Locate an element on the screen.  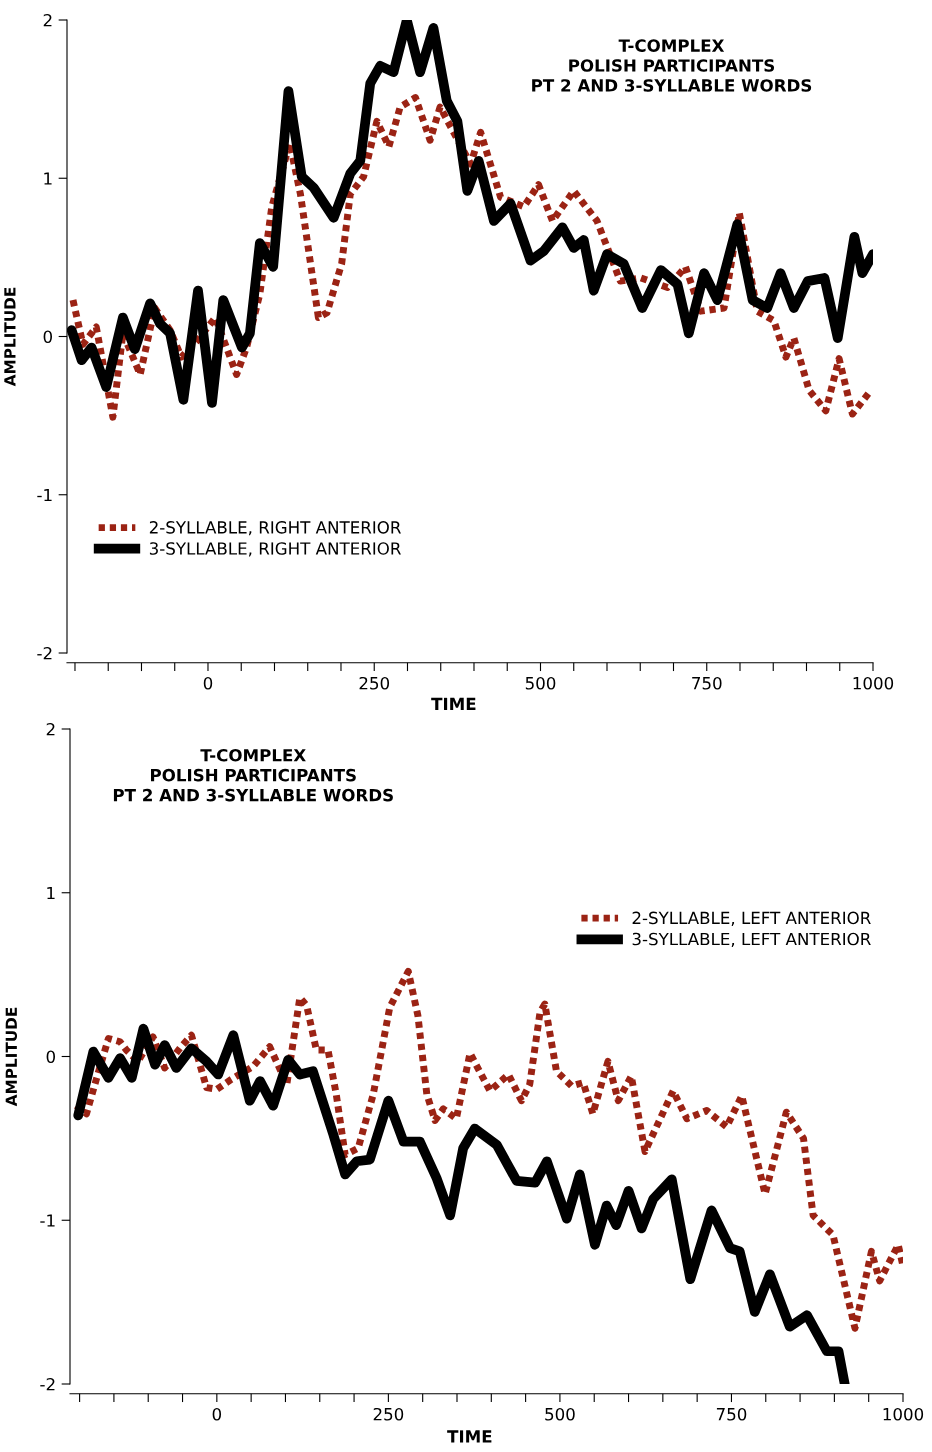
legend-label: 3-SYLLABLE, LEFT ANTERIOR is located at coordinates (751, 940).